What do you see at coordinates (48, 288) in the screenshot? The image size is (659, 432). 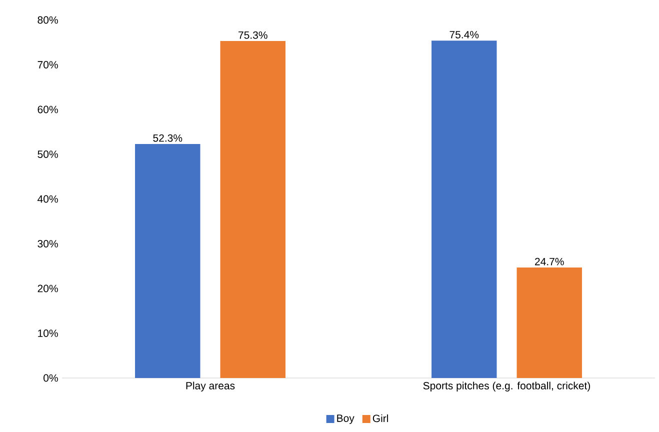 I see `y-tick-label: 20%` at bounding box center [48, 288].